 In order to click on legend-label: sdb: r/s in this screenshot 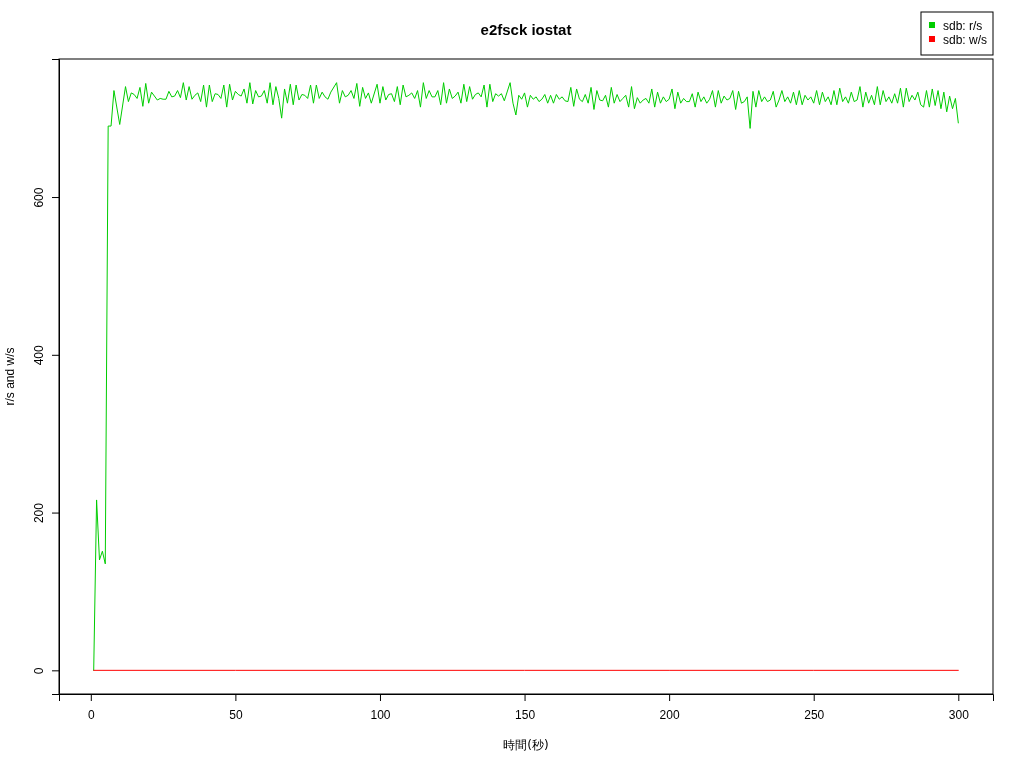, I will do `click(962, 25)`.